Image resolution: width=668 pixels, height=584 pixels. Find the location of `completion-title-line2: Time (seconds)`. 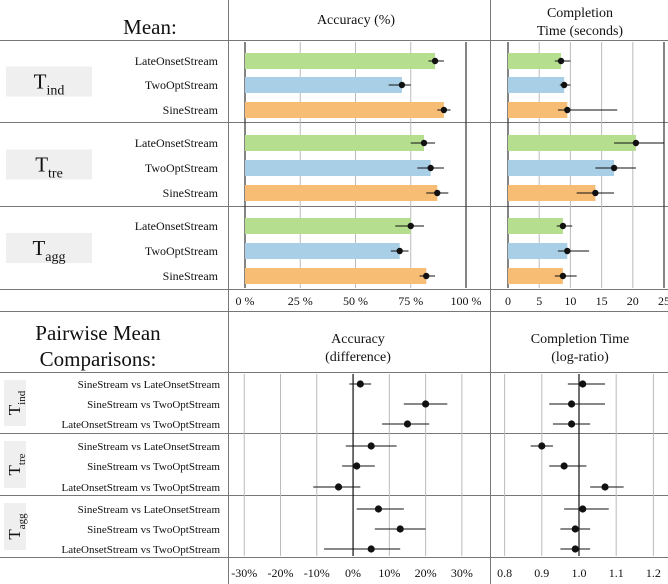

completion-title-line2: Time (seconds) is located at coordinates (580, 31).